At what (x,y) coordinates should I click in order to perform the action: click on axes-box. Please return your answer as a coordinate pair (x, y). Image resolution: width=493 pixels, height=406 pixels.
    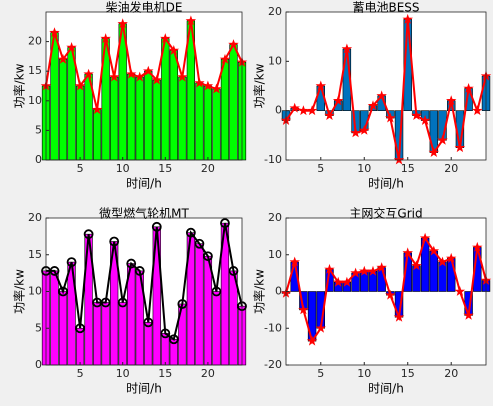
    Looking at the image, I should click on (144, 86).